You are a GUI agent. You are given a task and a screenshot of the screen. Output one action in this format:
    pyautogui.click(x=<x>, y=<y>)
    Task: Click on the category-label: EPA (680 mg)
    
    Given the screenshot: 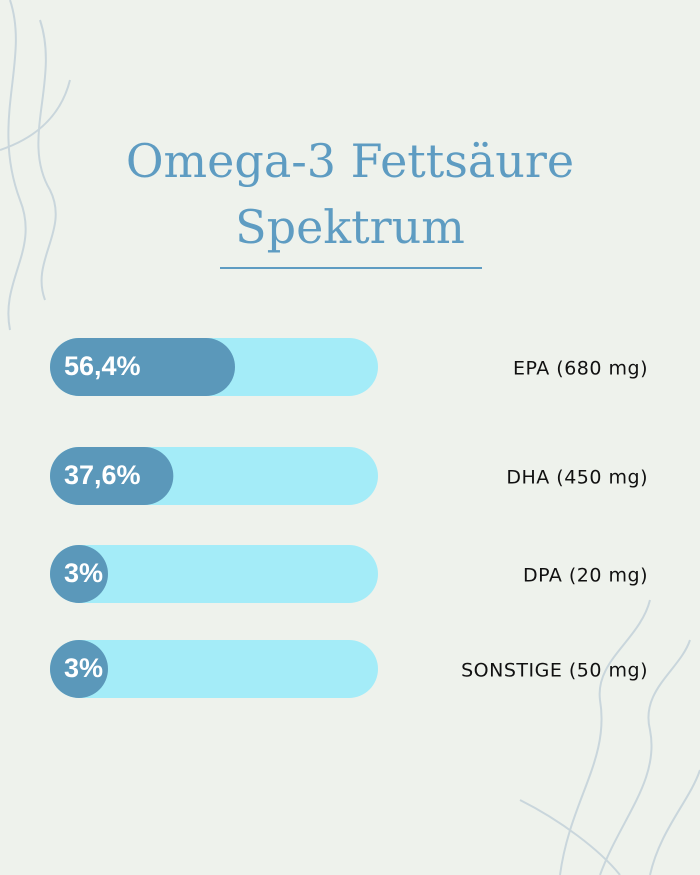 What is the action you would take?
    pyautogui.click(x=580, y=369)
    